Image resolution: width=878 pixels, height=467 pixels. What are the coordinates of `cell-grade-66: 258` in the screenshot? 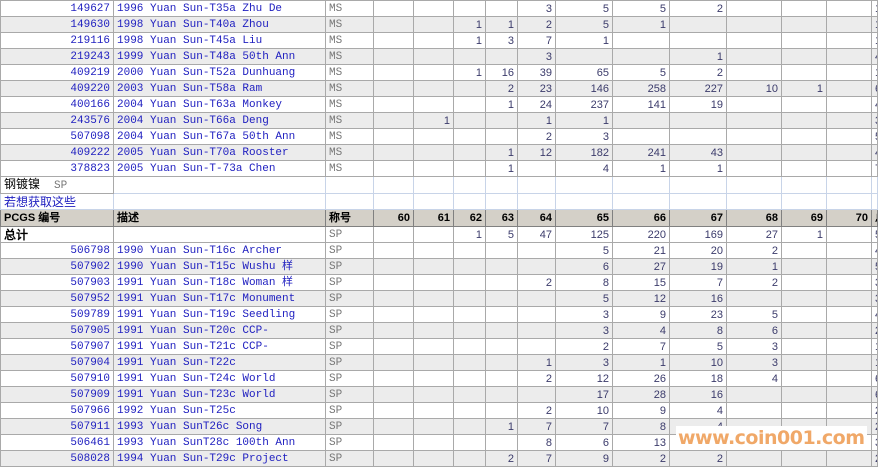 It's located at (641, 88).